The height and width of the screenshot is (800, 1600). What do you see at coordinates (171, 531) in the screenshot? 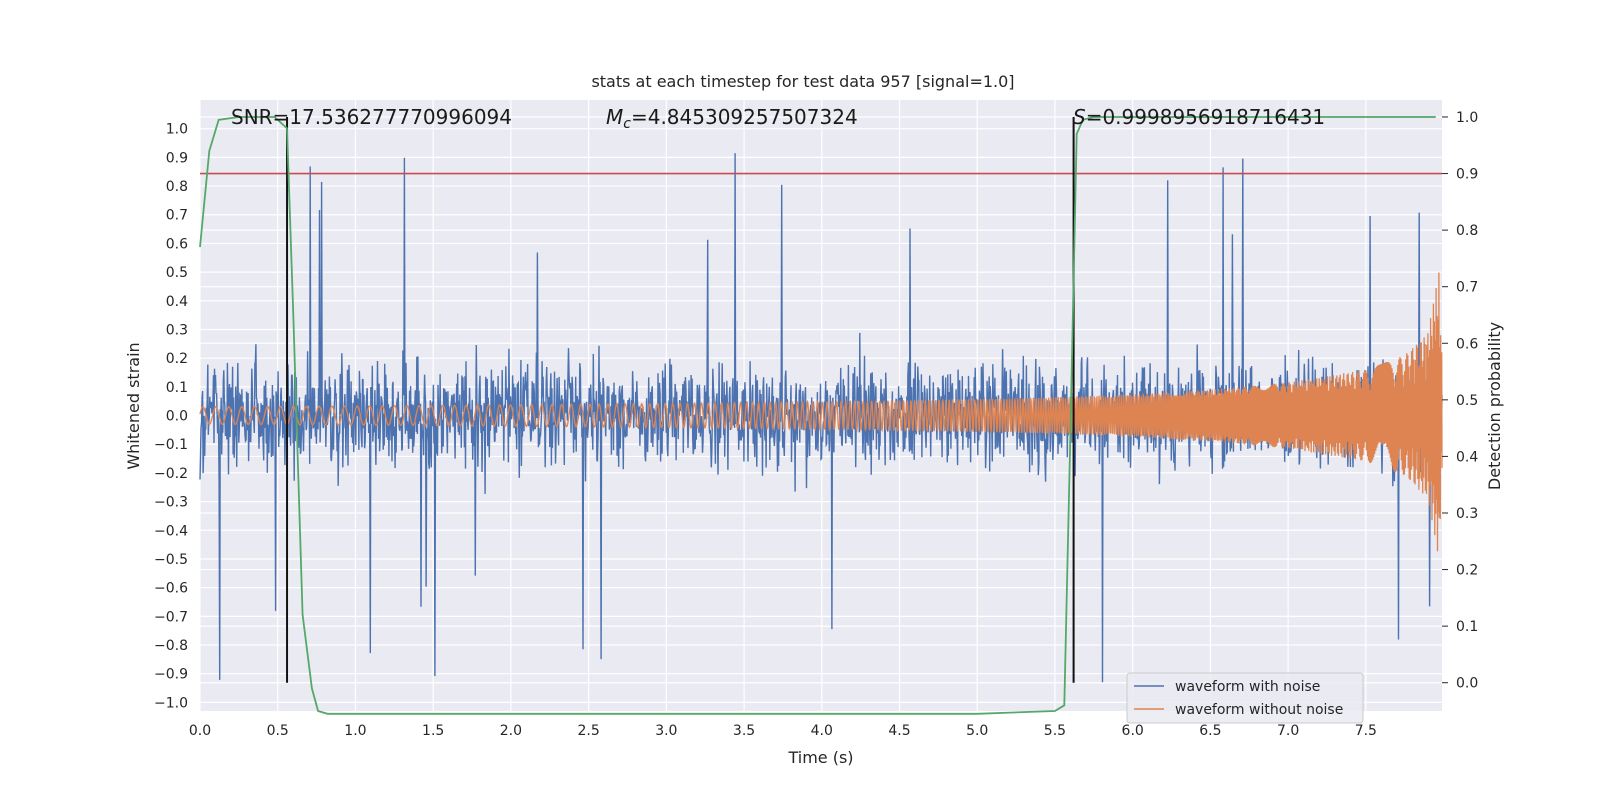
I see `y-tick-label: −0.4` at bounding box center [171, 531].